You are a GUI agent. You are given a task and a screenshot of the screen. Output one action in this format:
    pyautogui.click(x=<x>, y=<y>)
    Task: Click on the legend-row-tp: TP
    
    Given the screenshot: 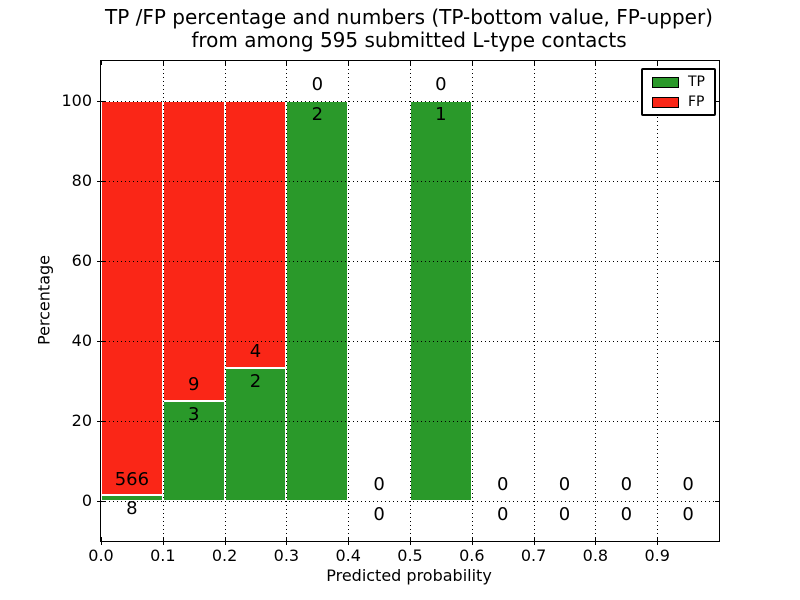 What is the action you would take?
    pyautogui.click(x=678, y=82)
    